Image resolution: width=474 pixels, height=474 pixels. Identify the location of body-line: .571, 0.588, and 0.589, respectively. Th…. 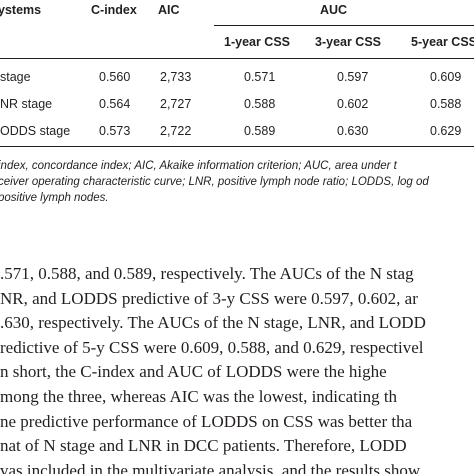
(207, 273).